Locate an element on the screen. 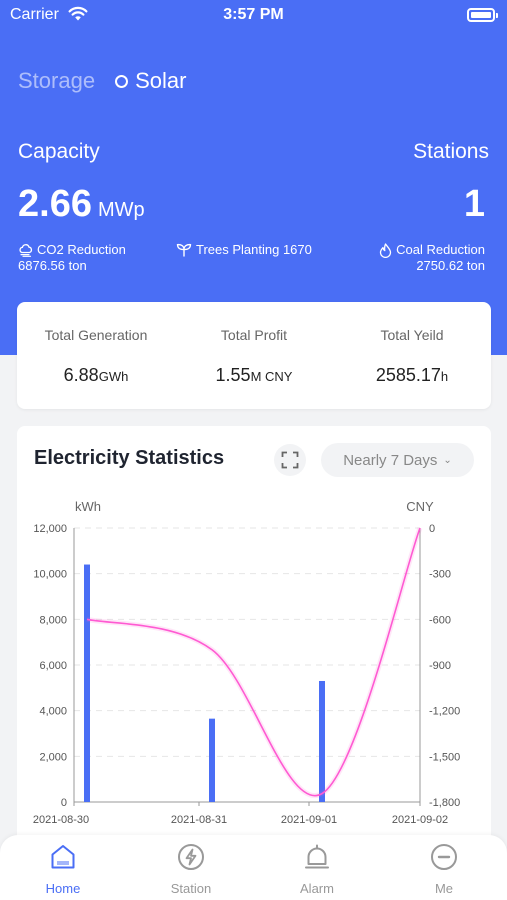 The image size is (507, 900). y-tick-left: 4,000 is located at coordinates (53, 712).